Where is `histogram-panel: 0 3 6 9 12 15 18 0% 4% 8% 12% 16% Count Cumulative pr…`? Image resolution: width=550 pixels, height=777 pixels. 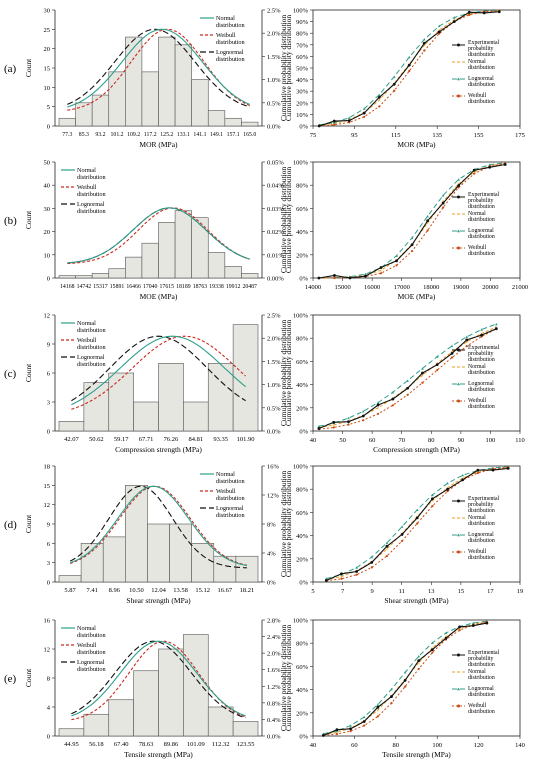 histogram-panel: 0 3 6 9 12 15 18 0% 4% 8% 12% 16% Count Cumulative pr… is located at coordinates (158, 535).